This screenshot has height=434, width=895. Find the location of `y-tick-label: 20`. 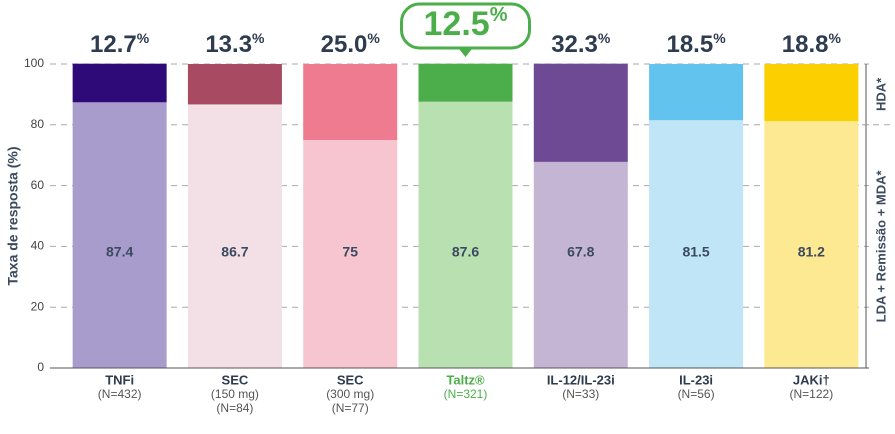

y-tick-label: 20 is located at coordinates (38, 306).